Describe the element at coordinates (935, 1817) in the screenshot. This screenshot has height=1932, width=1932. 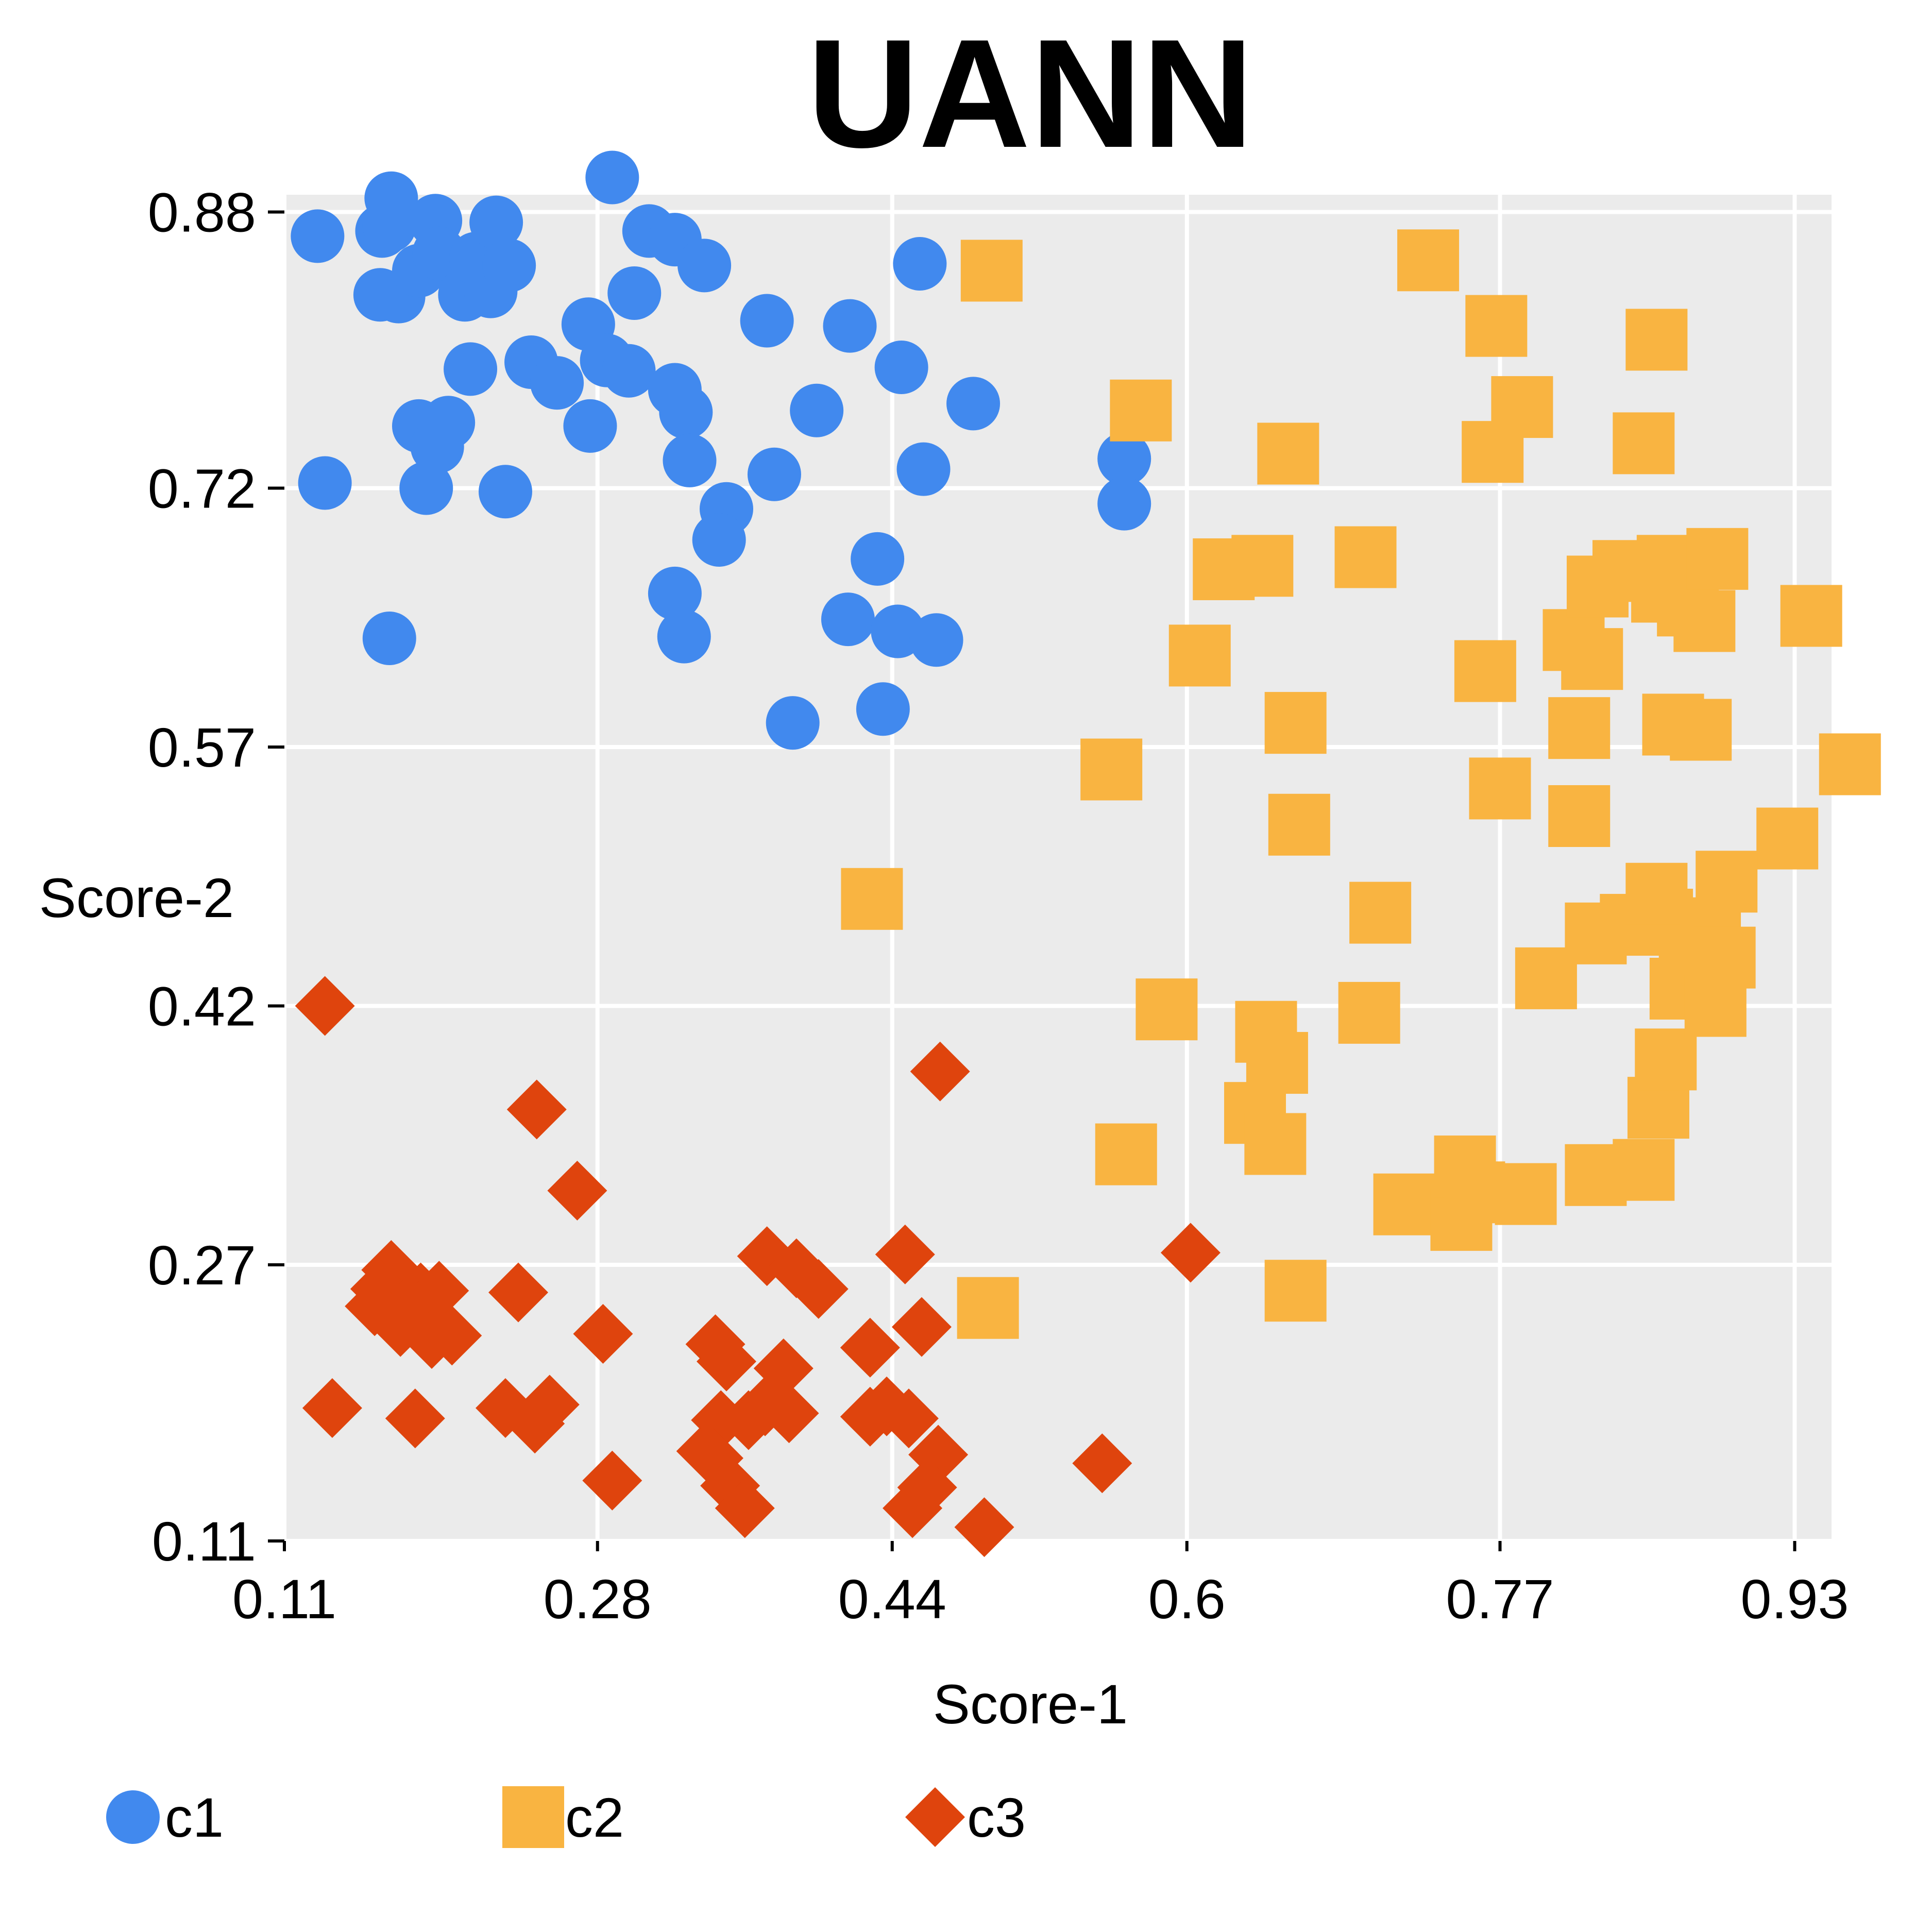
I see `legend-marker-diamond` at that location.